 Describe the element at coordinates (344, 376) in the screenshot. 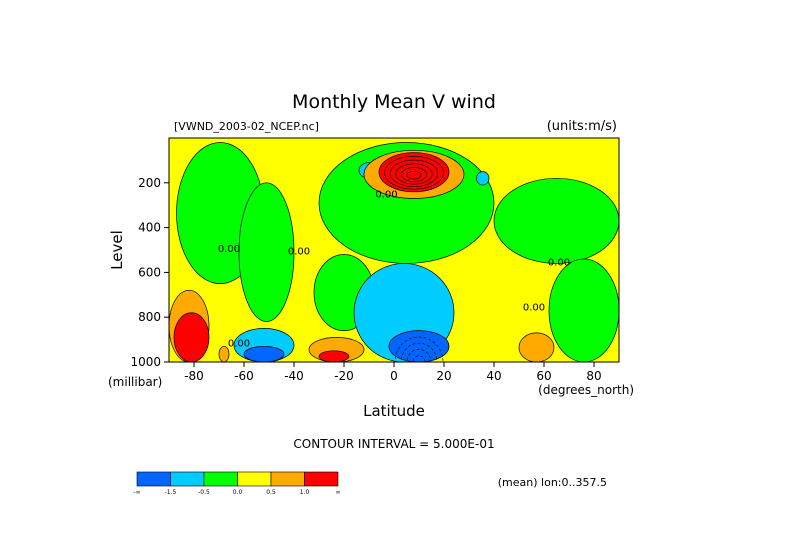

I see `x-tick-label: -20` at that location.